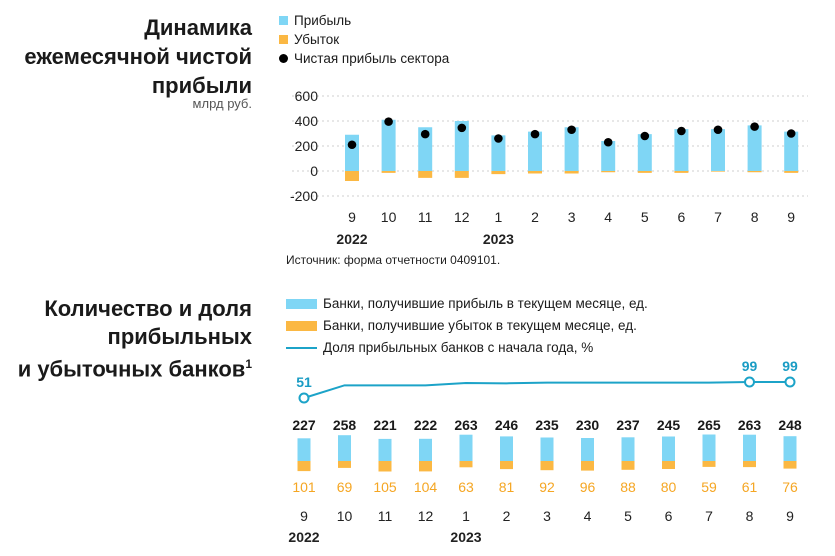 This screenshot has width=835, height=556. What do you see at coordinates (546, 390) in the screenshot?
I see `share-line` at bounding box center [546, 390].